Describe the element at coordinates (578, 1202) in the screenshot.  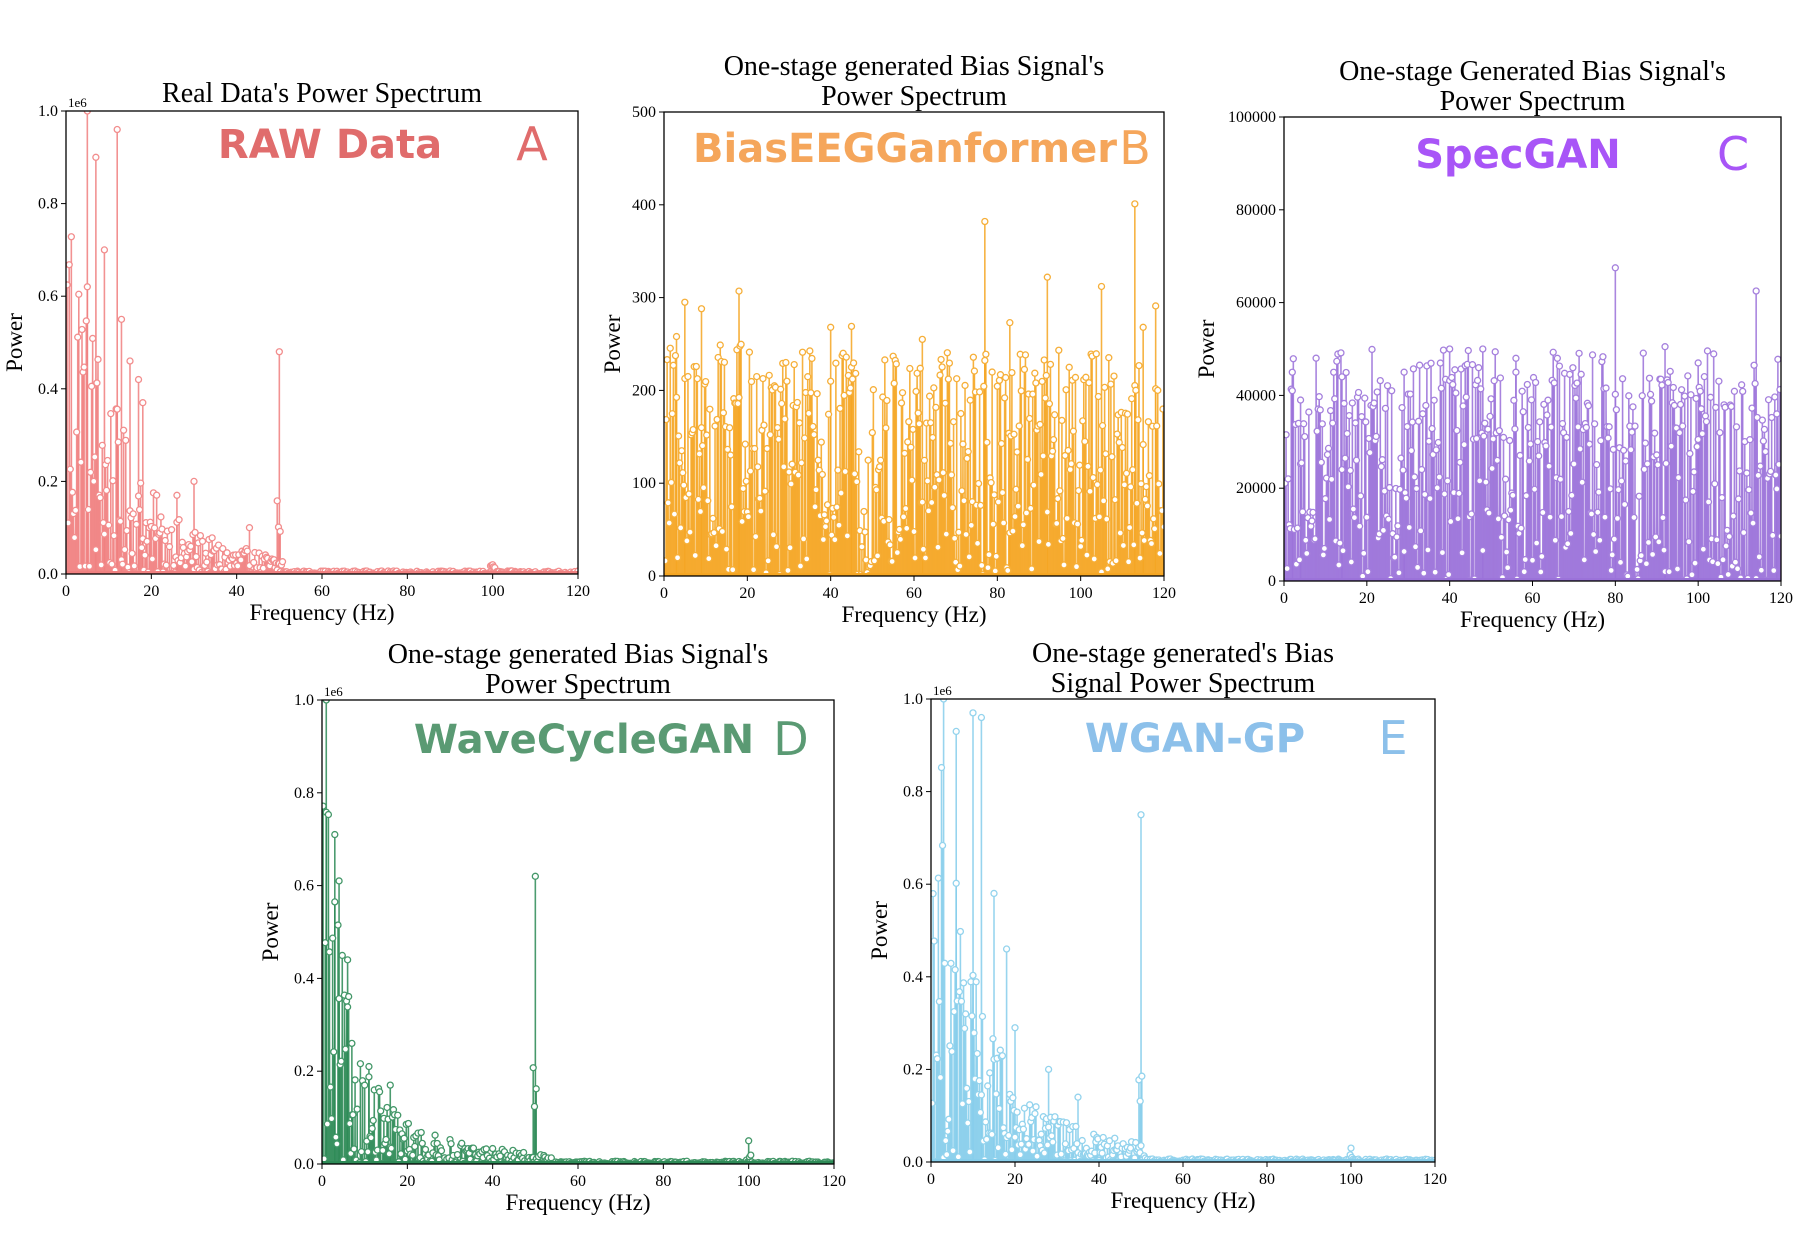
I see `x-axis-label: Frequency (Hz)` at that location.